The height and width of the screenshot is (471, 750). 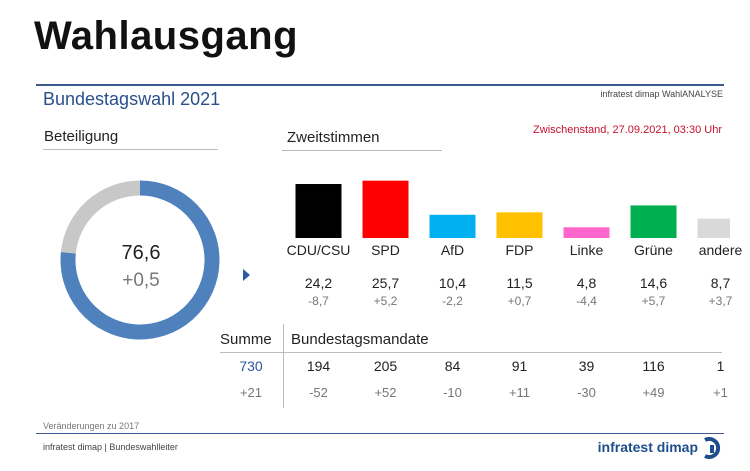 What do you see at coordinates (720, 250) in the screenshot?
I see `party-label: andere` at bounding box center [720, 250].